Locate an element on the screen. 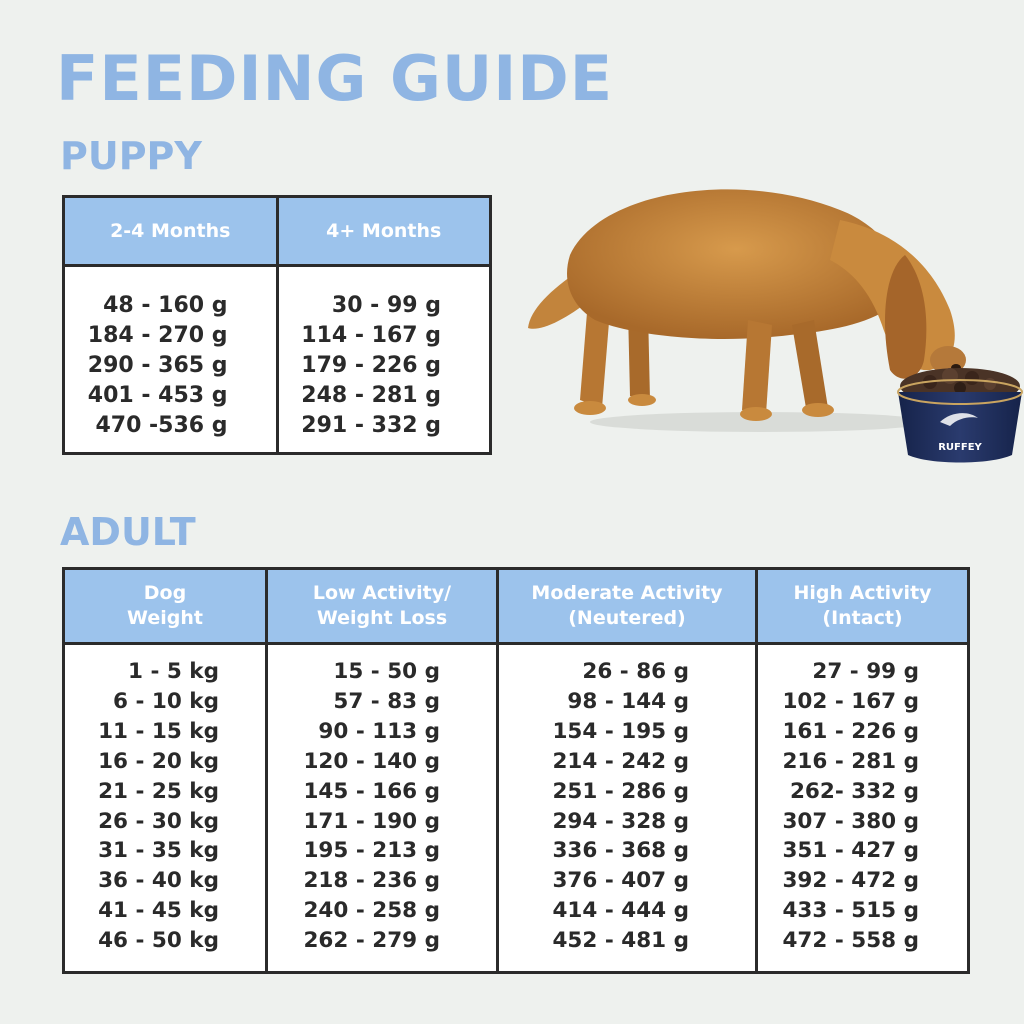  table-cell-value: 26 - 86 g is located at coordinates (635, 671).